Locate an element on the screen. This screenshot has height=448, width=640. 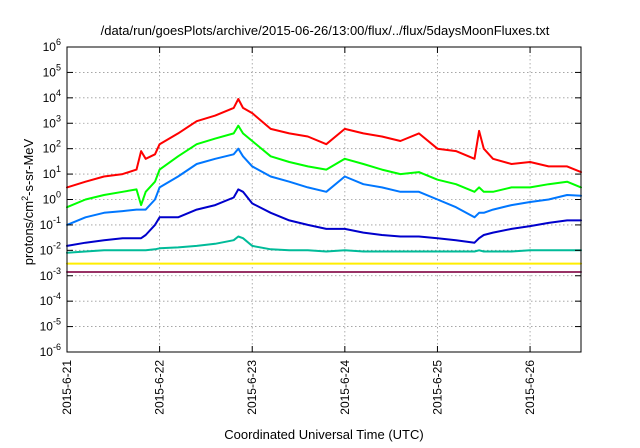
y-tick-label: 10⁵ is located at coordinates (52, 70).